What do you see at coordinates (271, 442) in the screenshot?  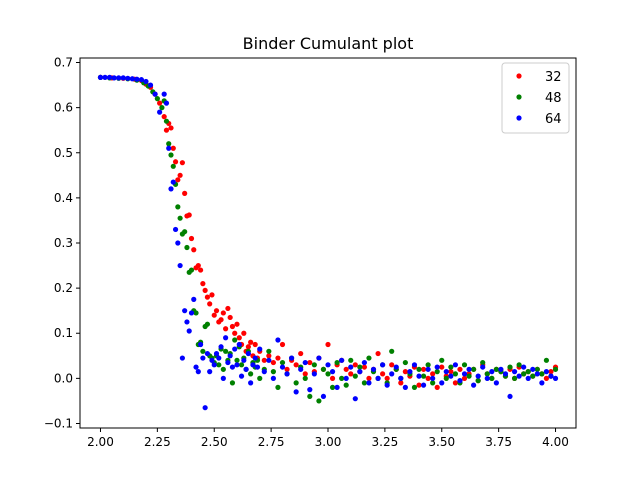 I see `x-tick-label: 2.75` at bounding box center [271, 442].